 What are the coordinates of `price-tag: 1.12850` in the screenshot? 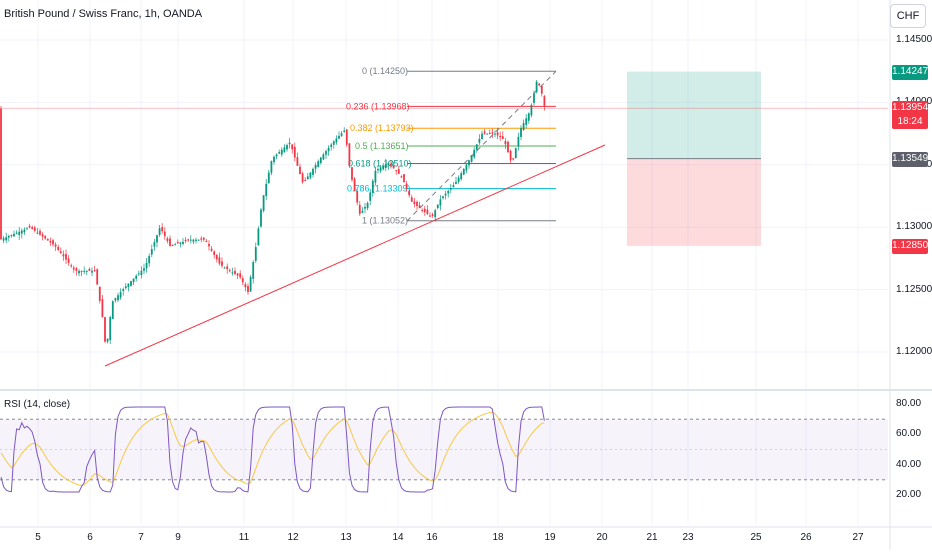 It's located at (910, 246).